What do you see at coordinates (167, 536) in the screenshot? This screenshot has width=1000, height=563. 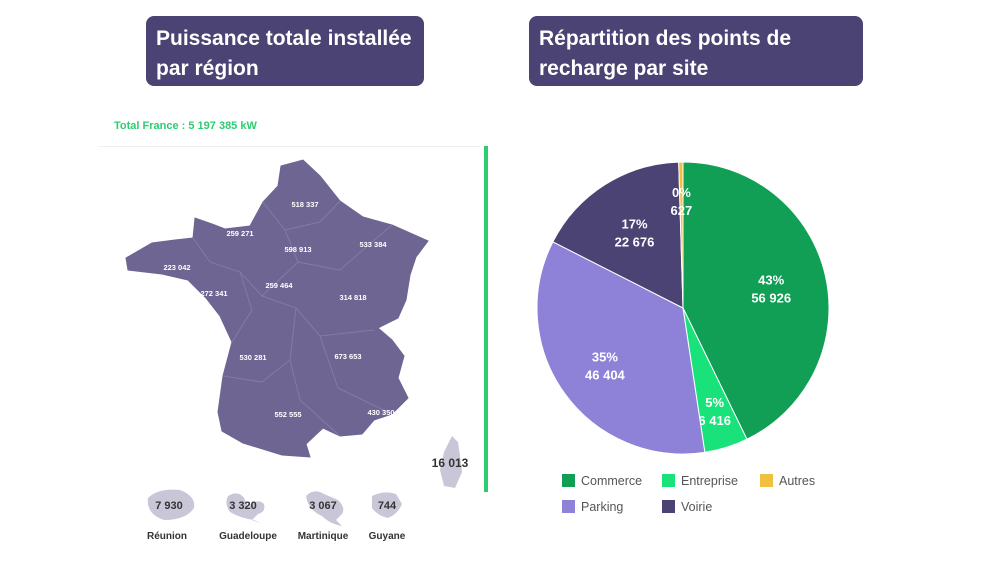 I see `dom-name-reunion: Réunion` at bounding box center [167, 536].